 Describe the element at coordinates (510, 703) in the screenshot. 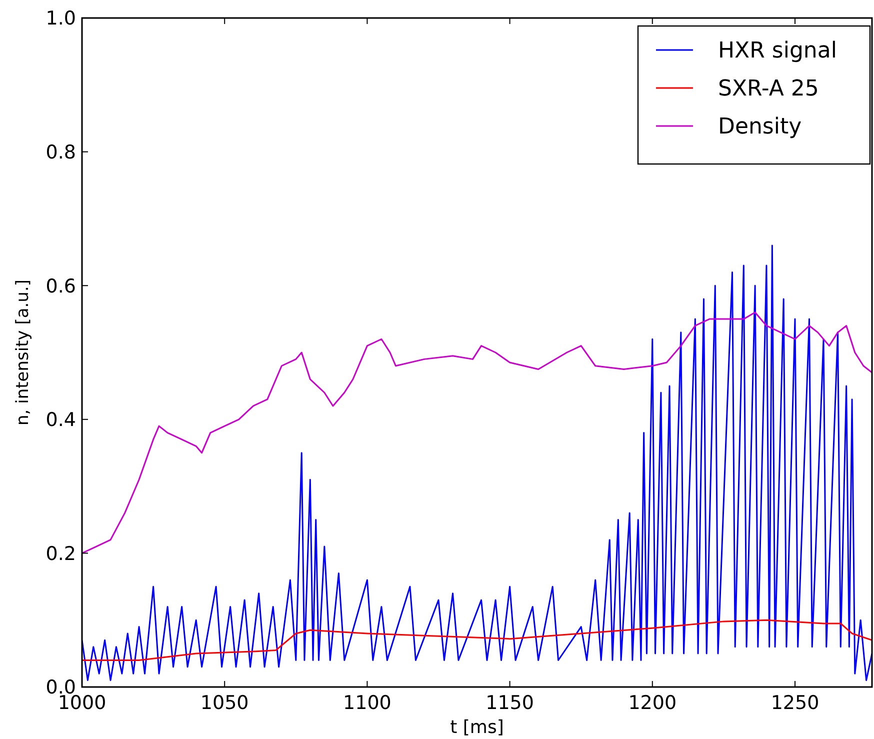

I see `x-tick-label: 1150` at that location.